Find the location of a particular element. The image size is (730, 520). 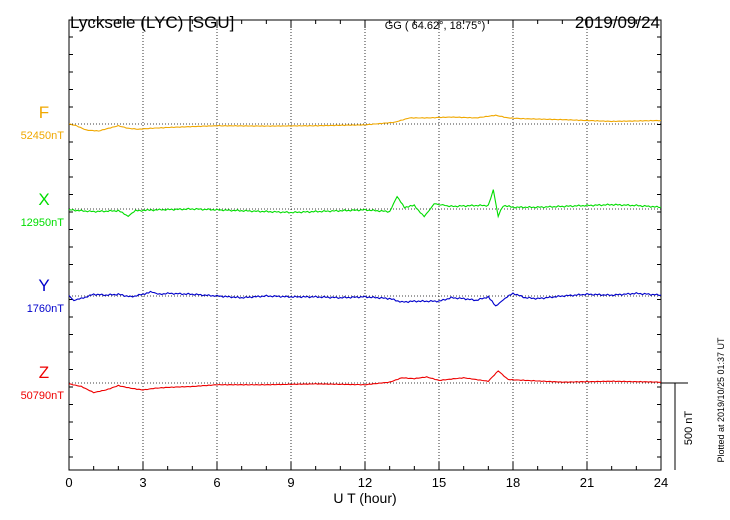

series-name-z: Z is located at coordinates (44, 372).